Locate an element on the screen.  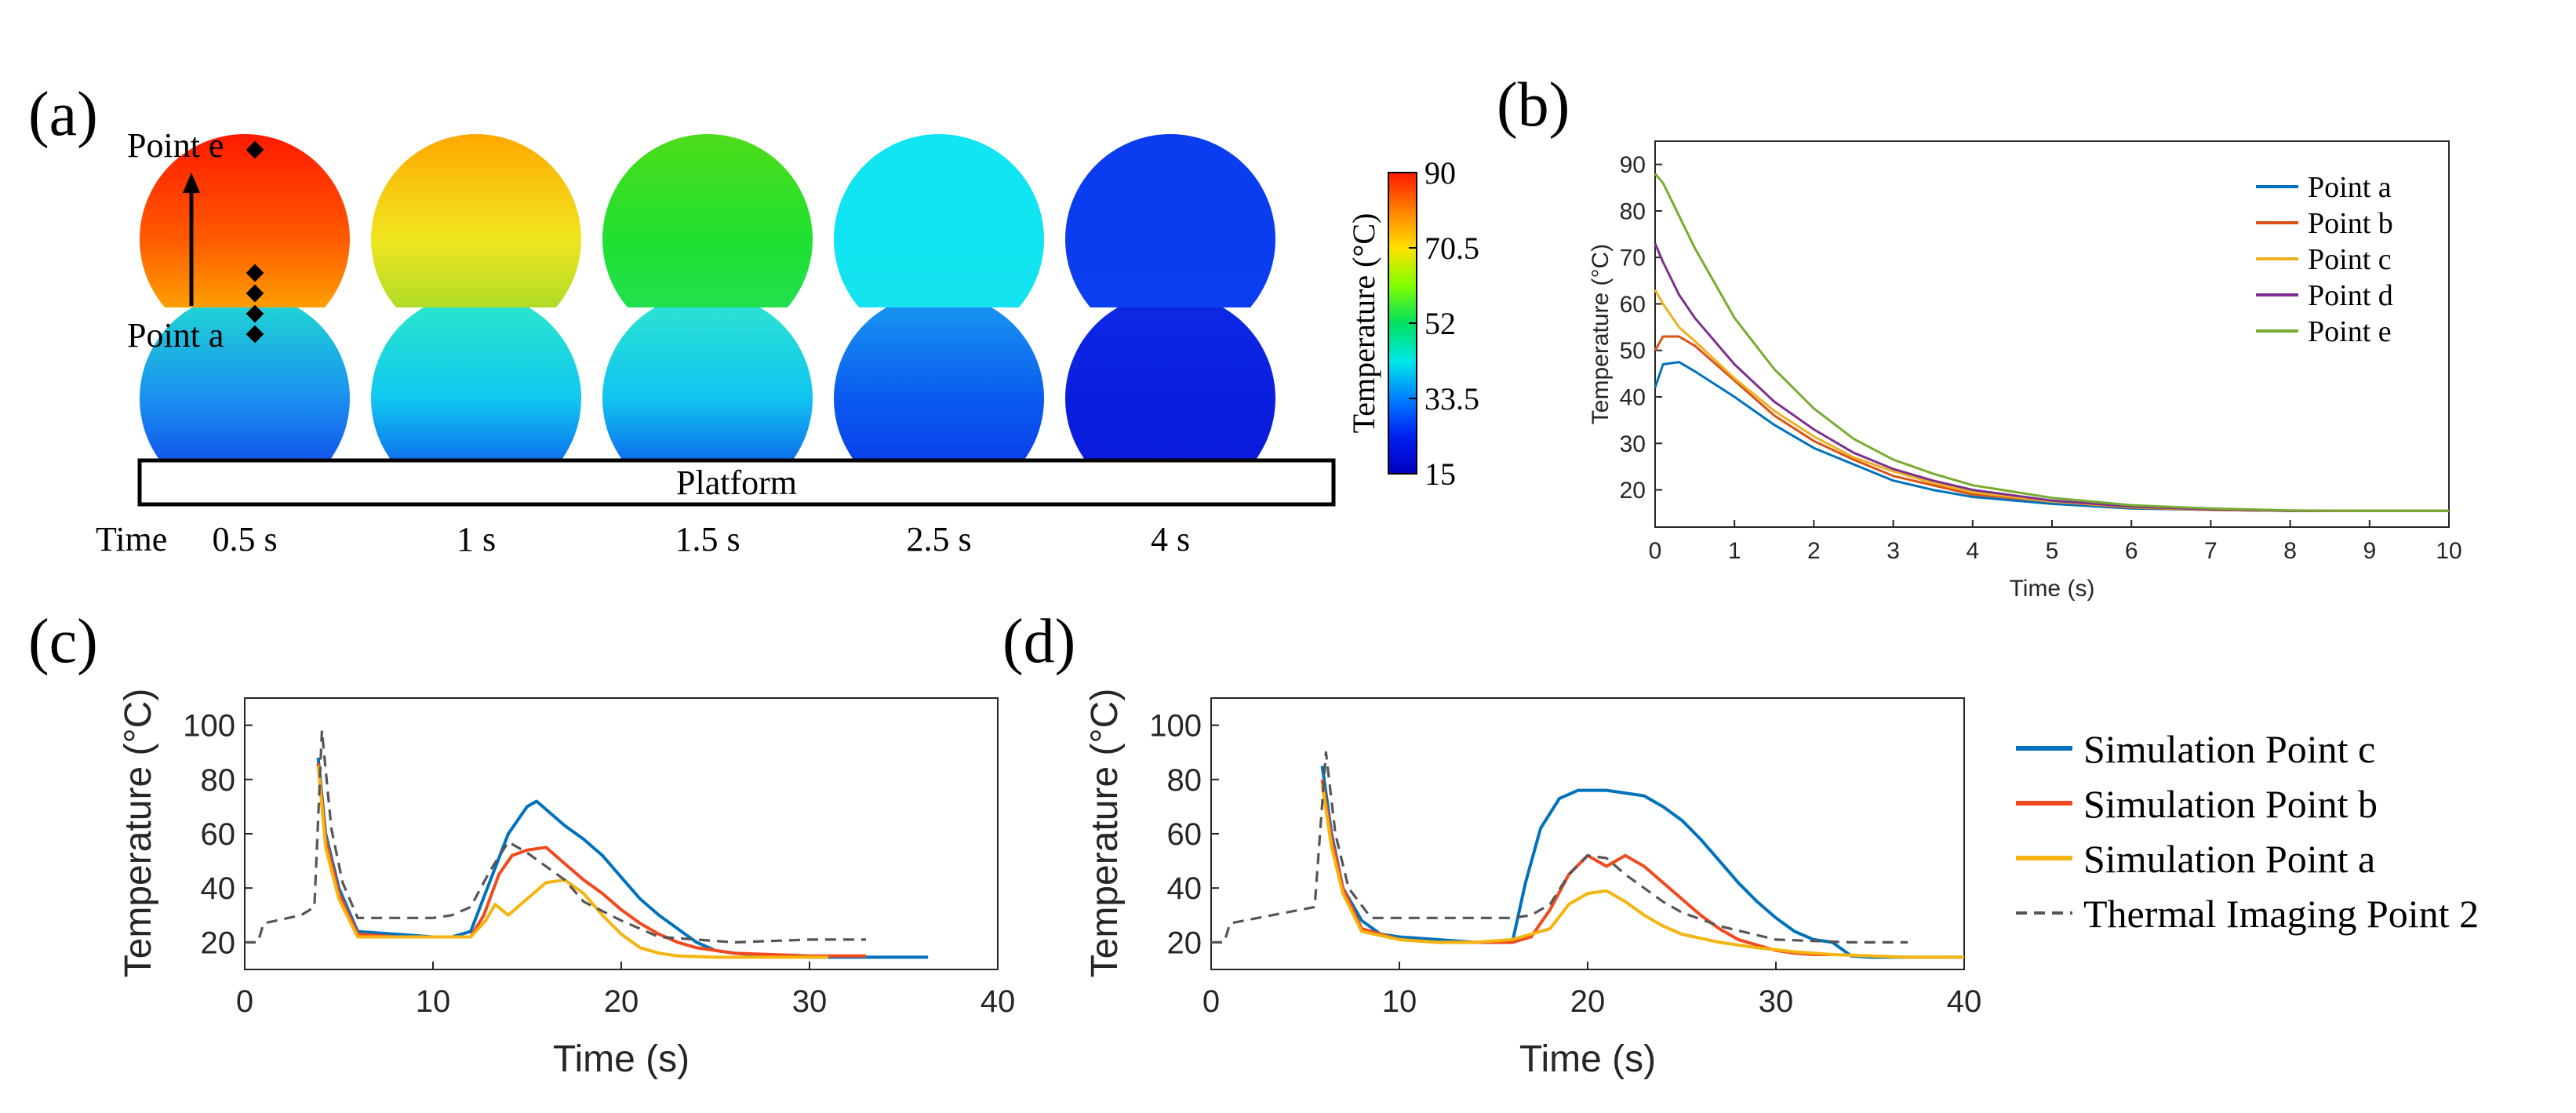
x-tick-label: 3 is located at coordinates (1893, 551).